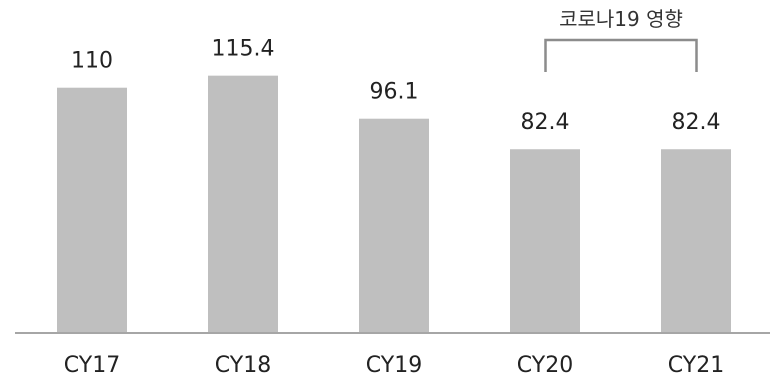  What do you see at coordinates (92, 363) in the screenshot?
I see `x-tick-label-cy17: CY17` at bounding box center [92, 363].